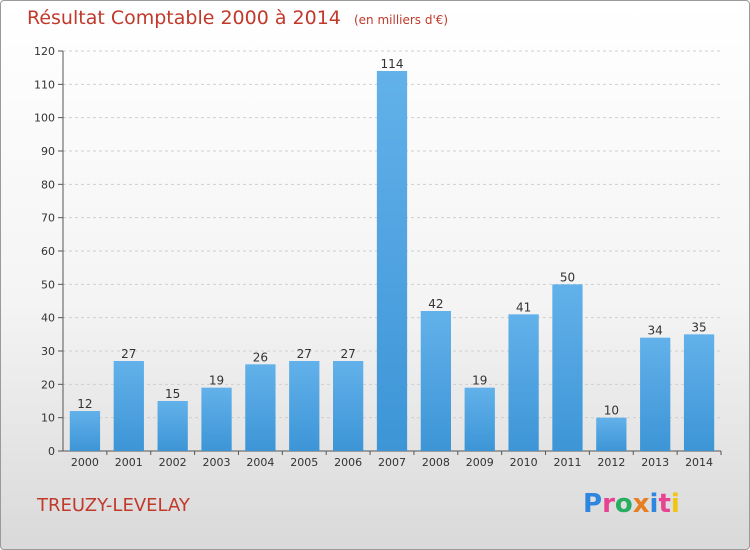 Image resolution: width=750 pixels, height=550 pixels. Describe the element at coordinates (608, 504) in the screenshot. I see `logo-letter: r` at that location.